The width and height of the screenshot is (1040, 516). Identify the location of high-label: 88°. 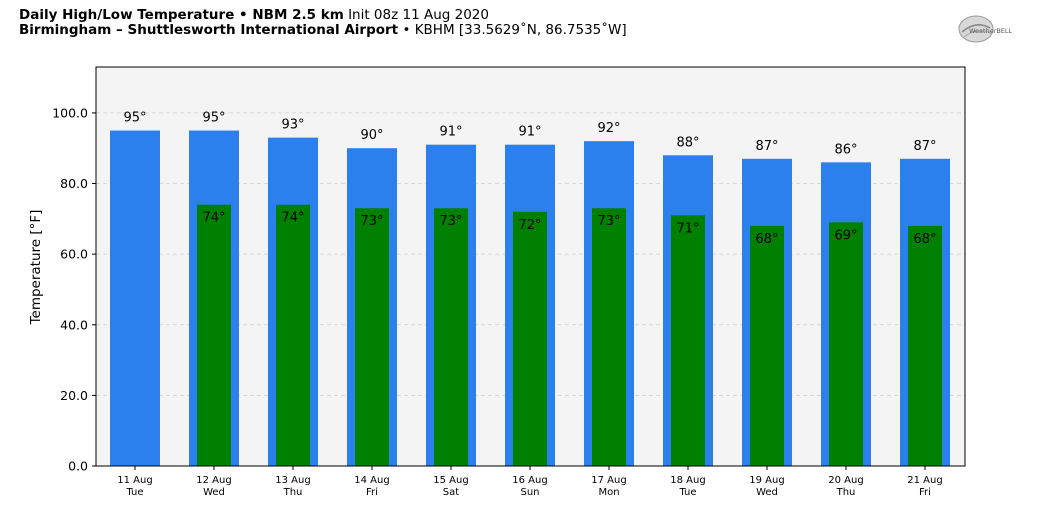
(687, 142).